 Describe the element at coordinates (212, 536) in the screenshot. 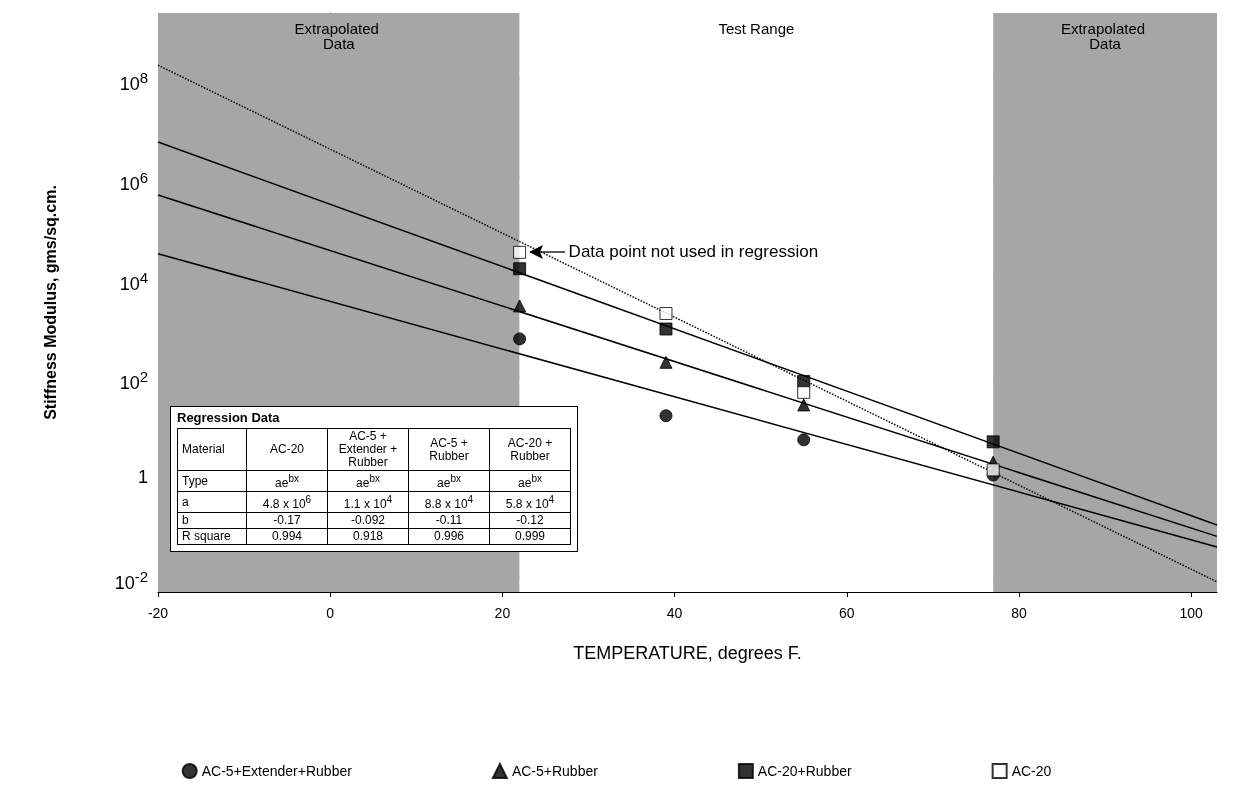

I see `annotation: R square` at that location.